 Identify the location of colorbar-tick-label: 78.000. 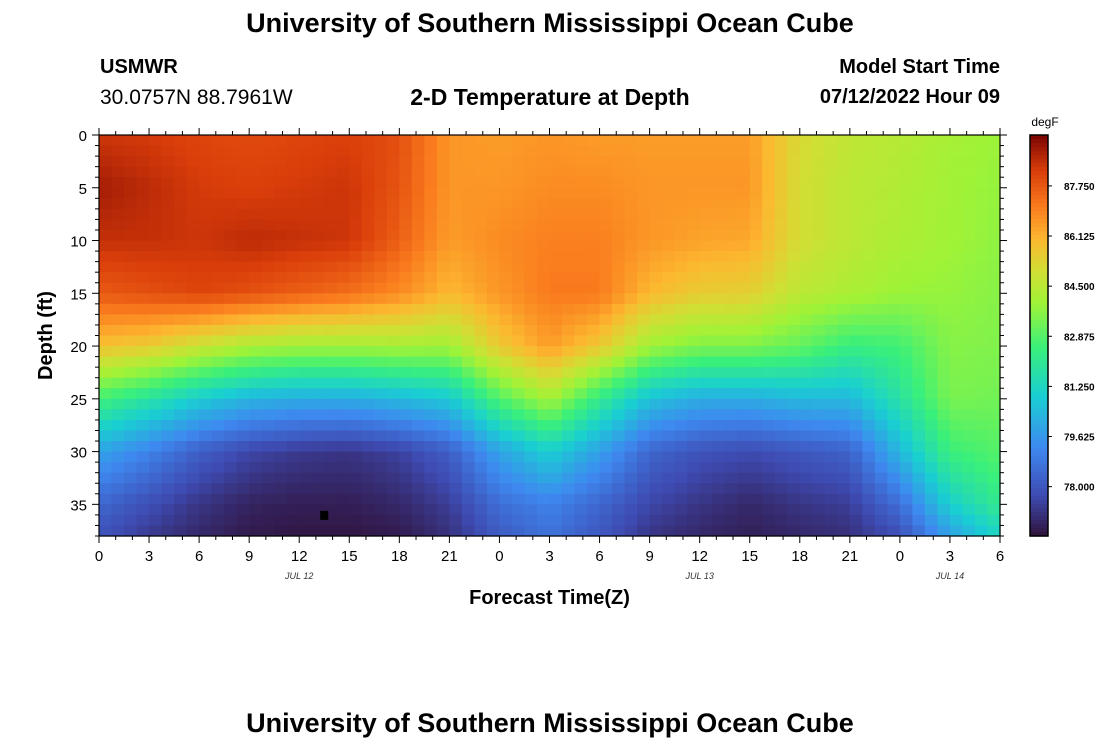
(1079, 488).